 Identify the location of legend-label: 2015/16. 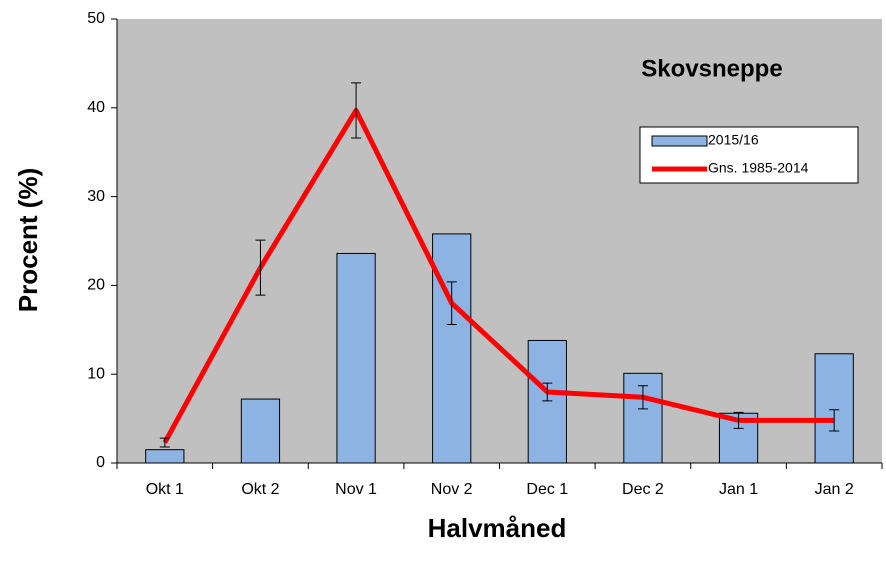
(733, 140).